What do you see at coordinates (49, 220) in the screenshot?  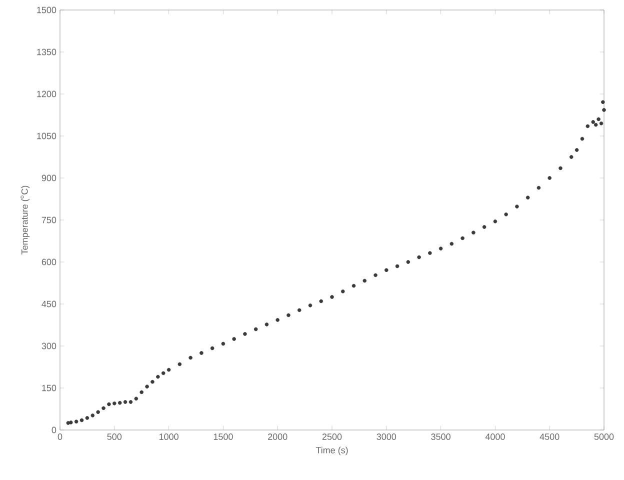 I see `y-tick-label: 750` at bounding box center [49, 220].